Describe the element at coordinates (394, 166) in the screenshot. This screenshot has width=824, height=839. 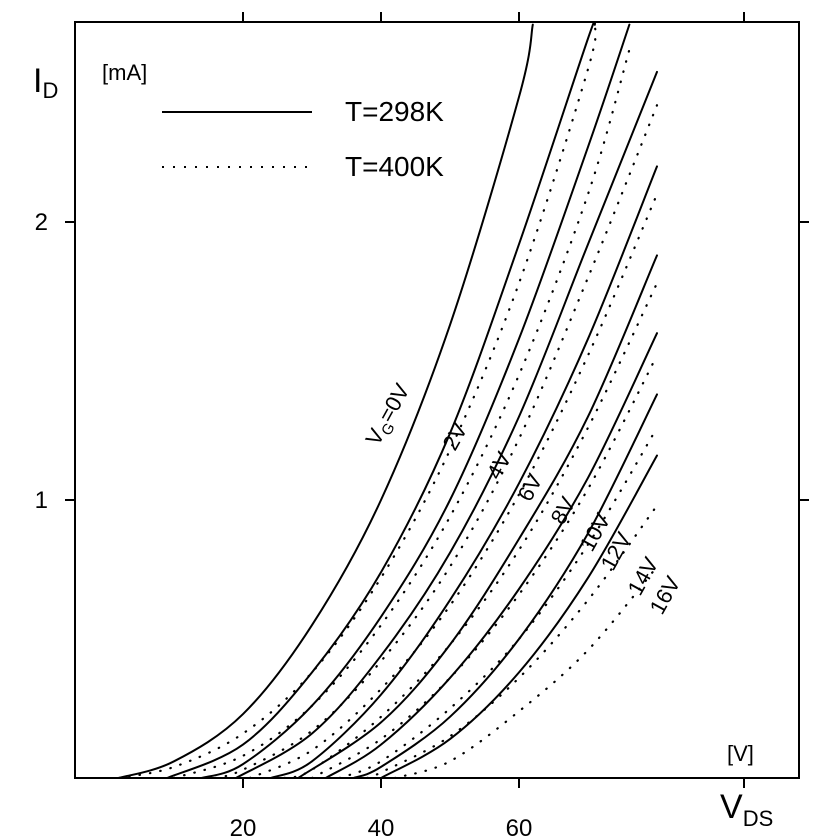
I see `legend-label-400k: T=400K` at that location.